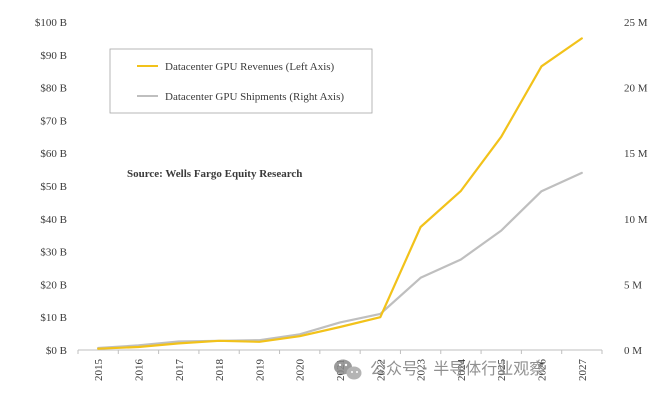 This screenshot has height=402, width=672. What do you see at coordinates (53, 89) in the screenshot?
I see `left-tick-label: $80 B` at bounding box center [53, 89].